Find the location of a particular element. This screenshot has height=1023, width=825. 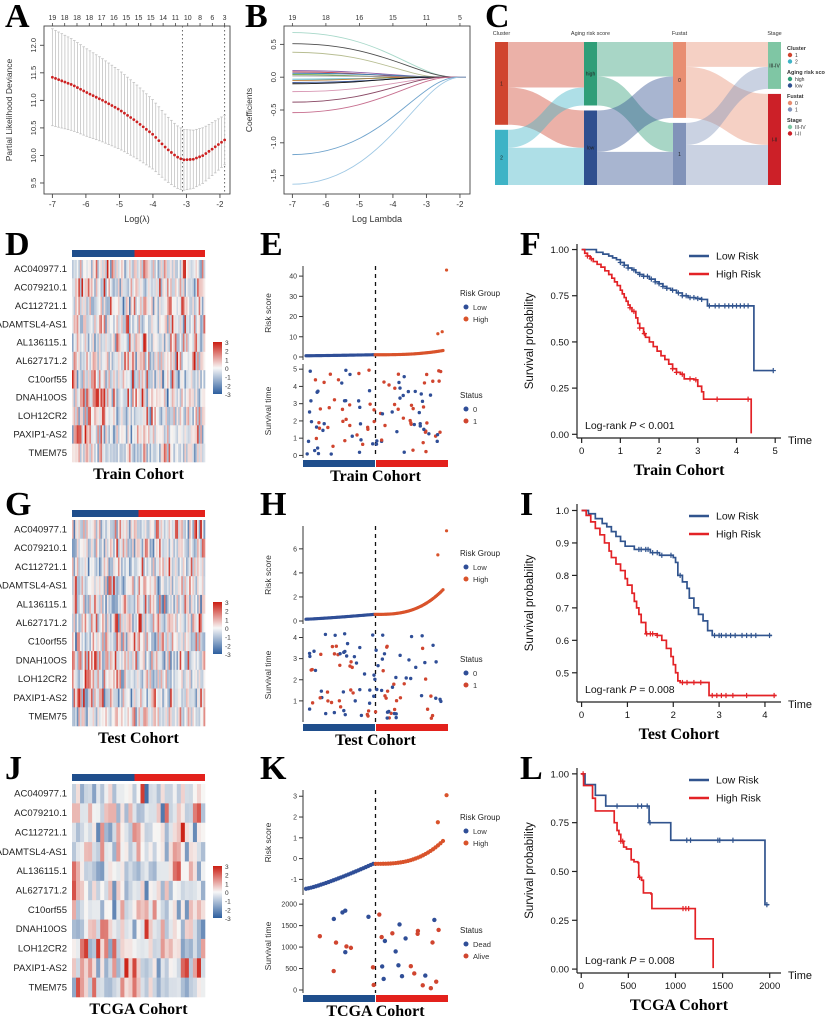

svg-text: 1000 is located at coordinates (289, 948).